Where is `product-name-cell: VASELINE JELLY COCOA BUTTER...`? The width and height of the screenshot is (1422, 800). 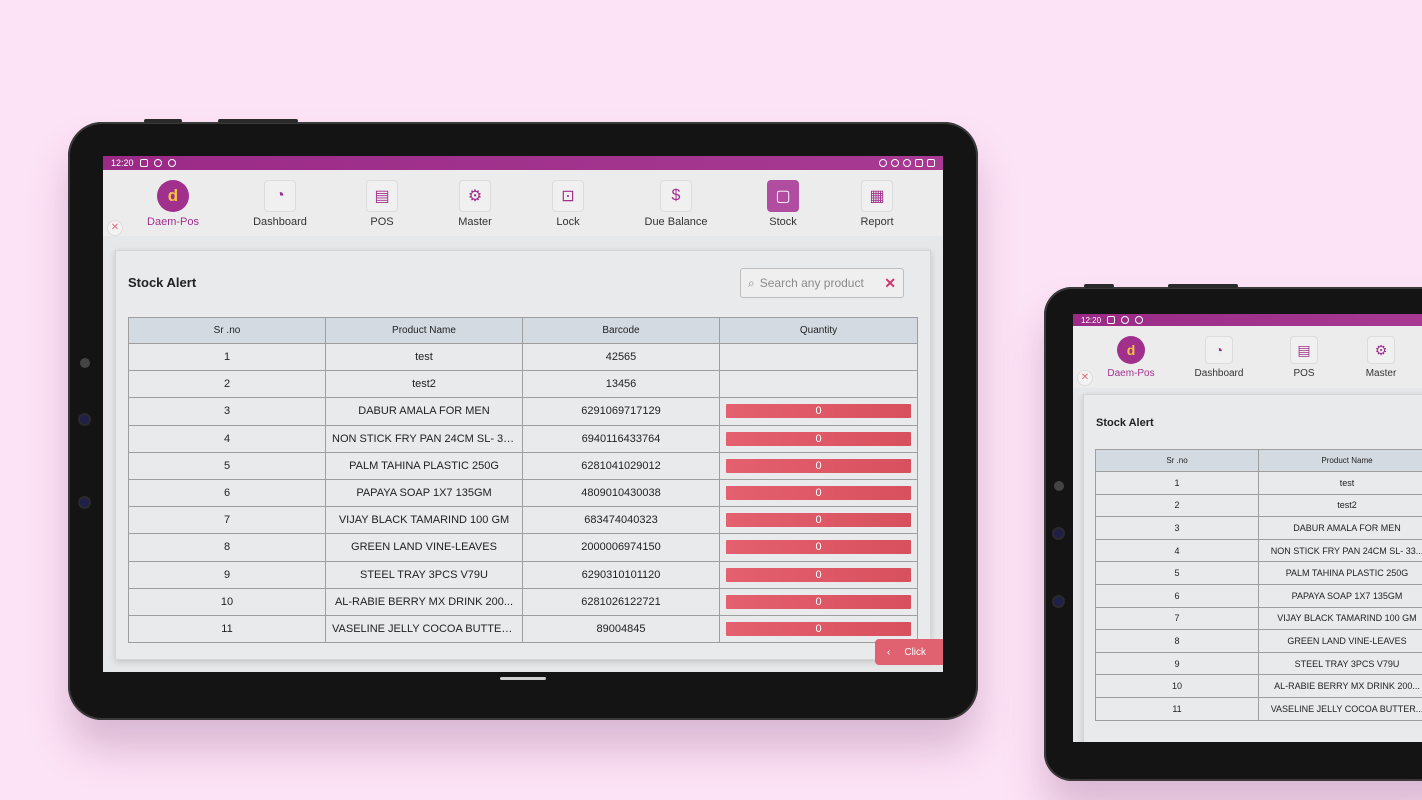 product-name-cell: VASELINE JELLY COCOA BUTTER... is located at coordinates (1340, 708).